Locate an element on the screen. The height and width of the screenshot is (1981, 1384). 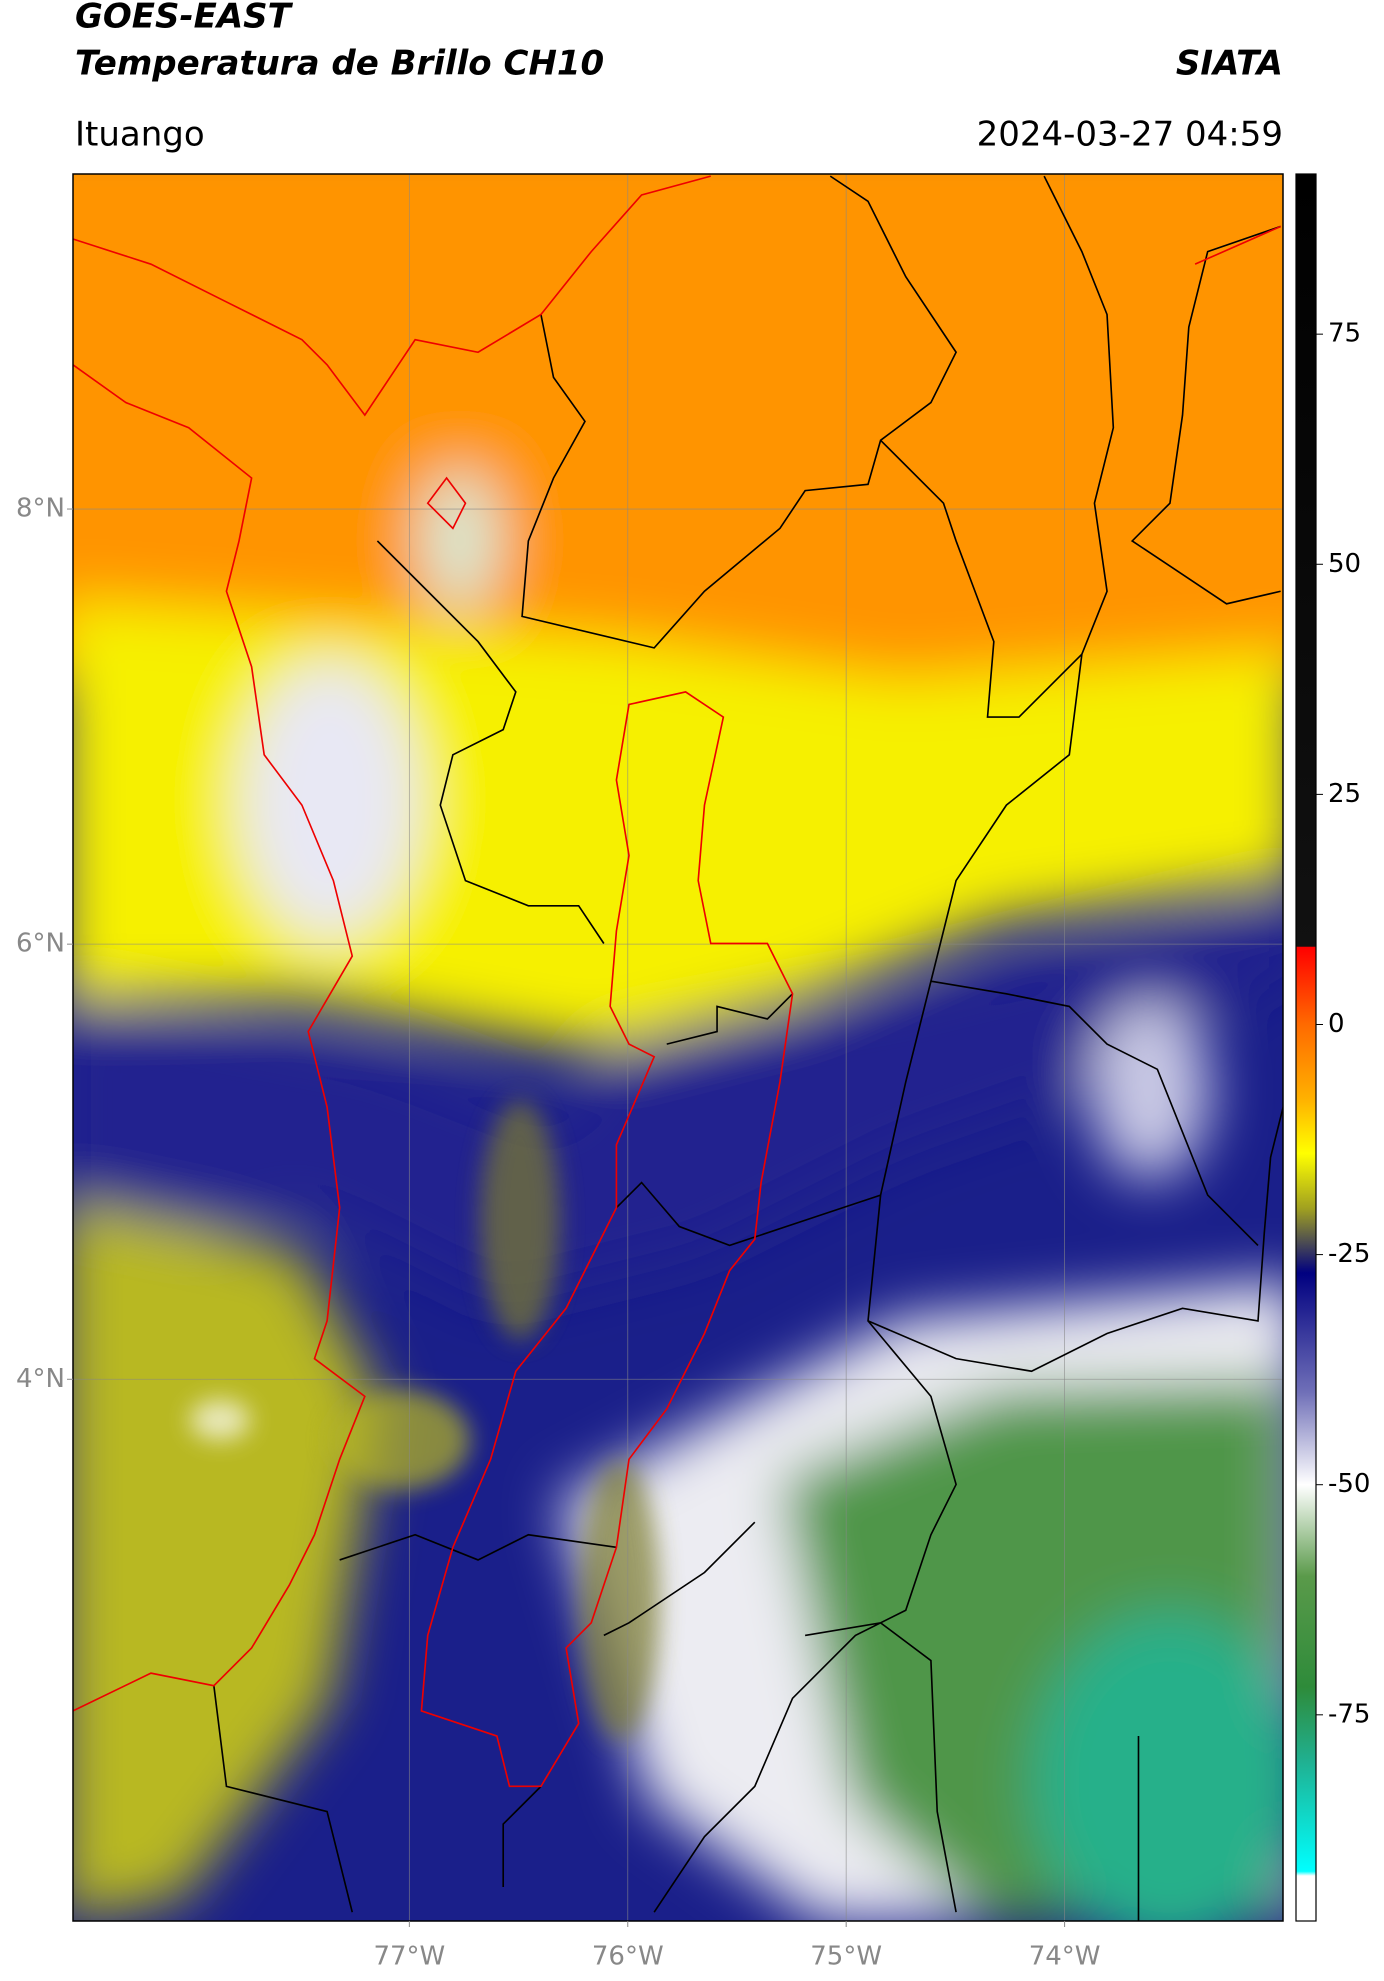
colorbar-tick-label: -50 is located at coordinates (1349, 1484).